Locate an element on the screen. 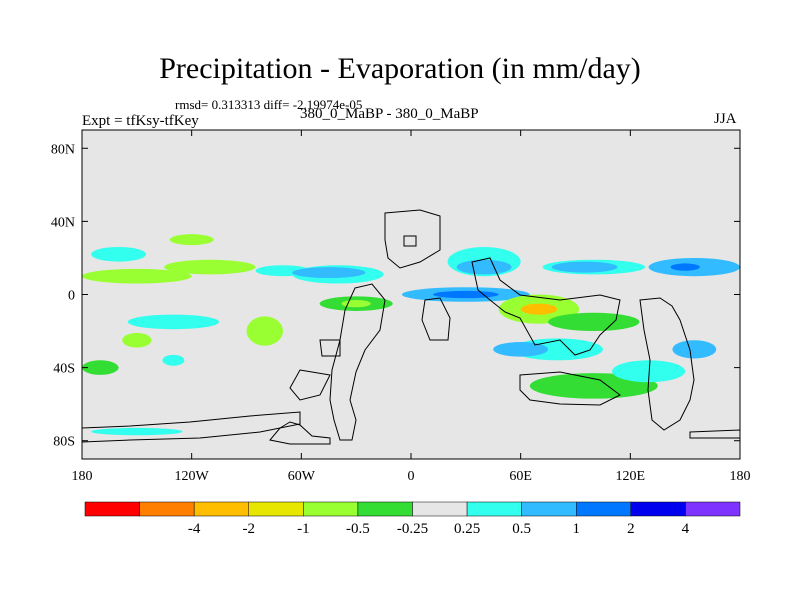 The width and height of the screenshot is (800, 600). x-tick-label-1: 120W is located at coordinates (192, 476).